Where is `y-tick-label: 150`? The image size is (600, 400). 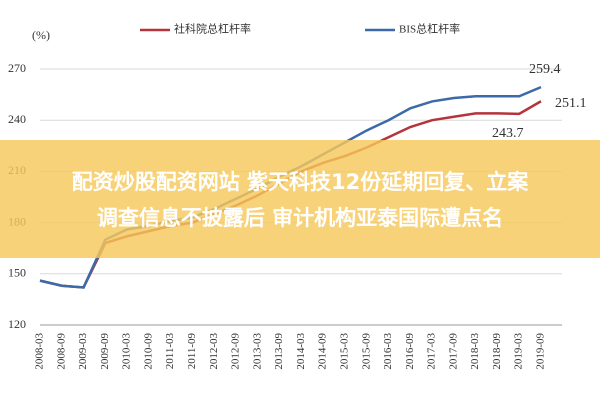
y-tick-label: 150 is located at coordinates (17, 273).